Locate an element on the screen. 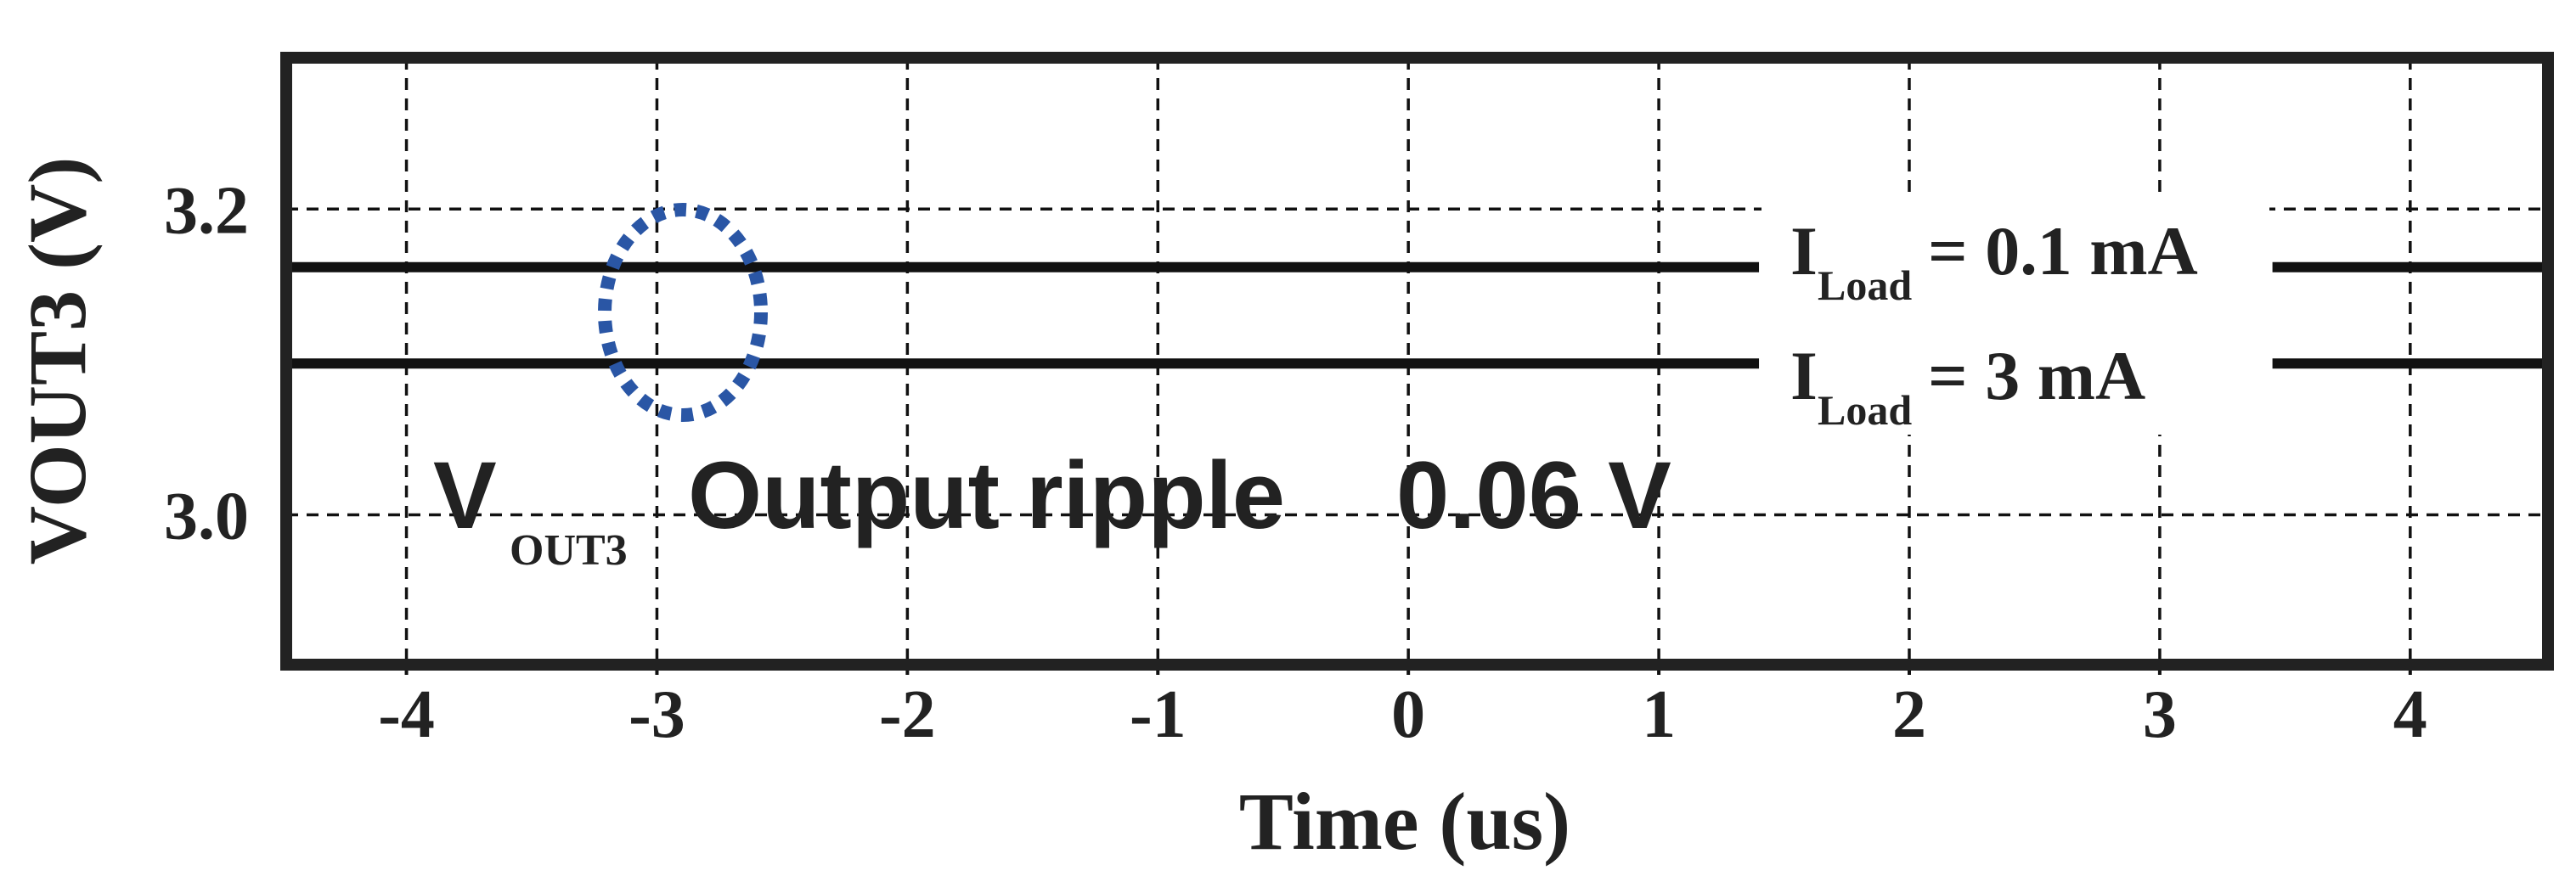 The image size is (2576, 893). x-tick-label: -4 is located at coordinates (406, 714).